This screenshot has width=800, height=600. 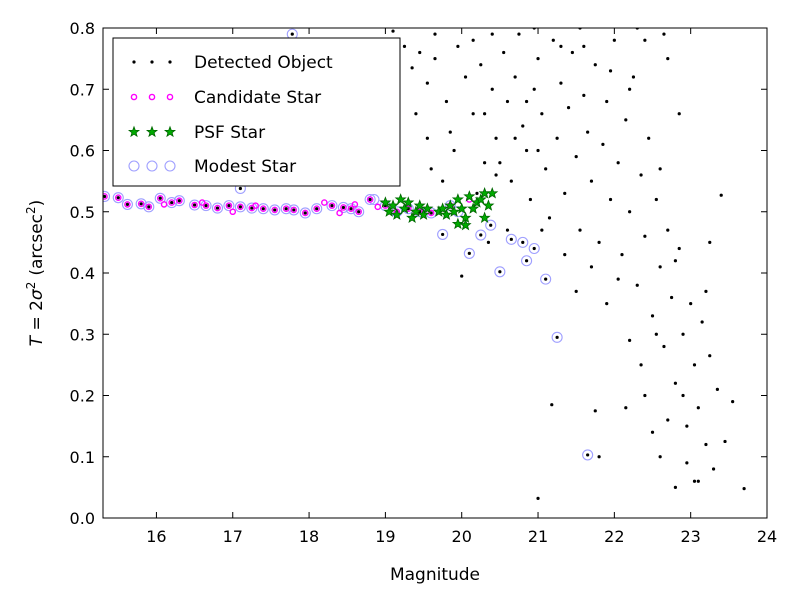 I want to click on y-axis-title-lhs: T, so click(x=37, y=340).